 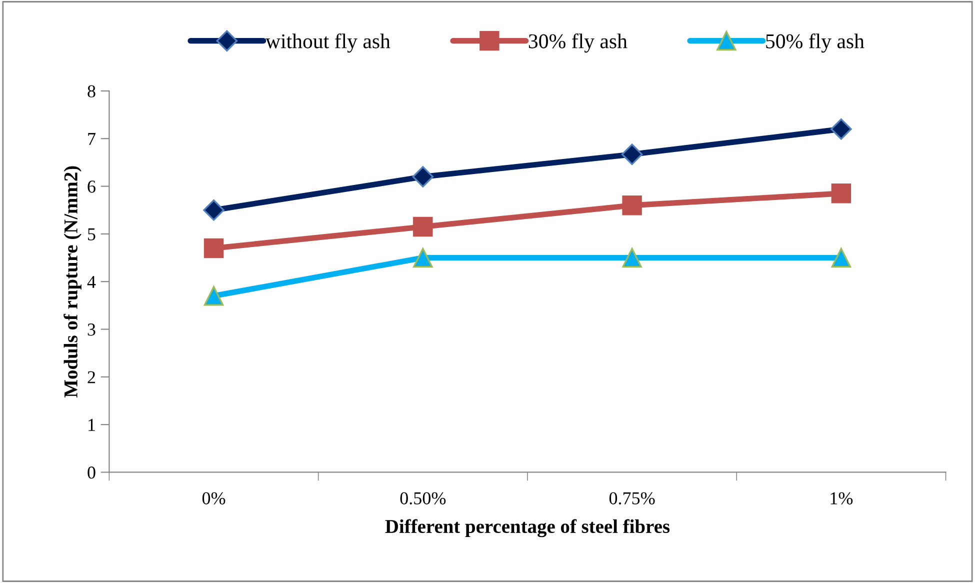 What do you see at coordinates (327, 43) in the screenshot?
I see `legend-label: without fly ash` at bounding box center [327, 43].